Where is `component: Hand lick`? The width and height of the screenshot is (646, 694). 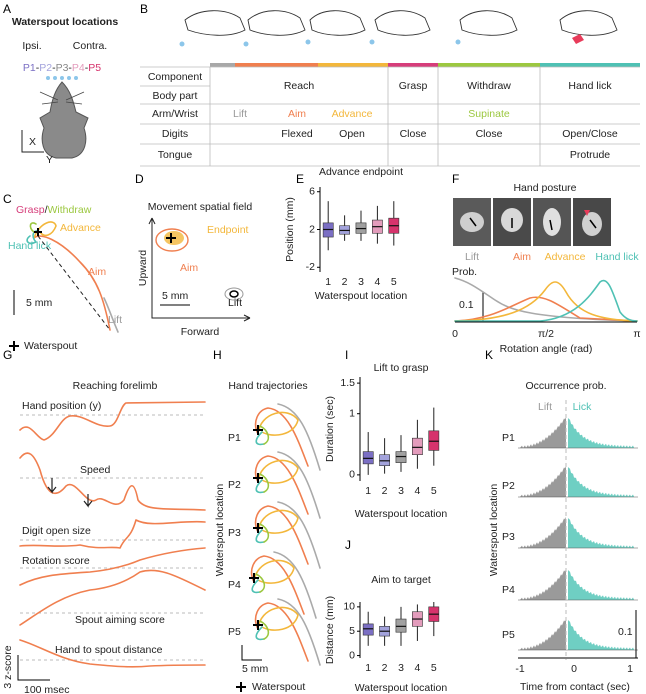
component: Hand lick is located at coordinates (590, 86).